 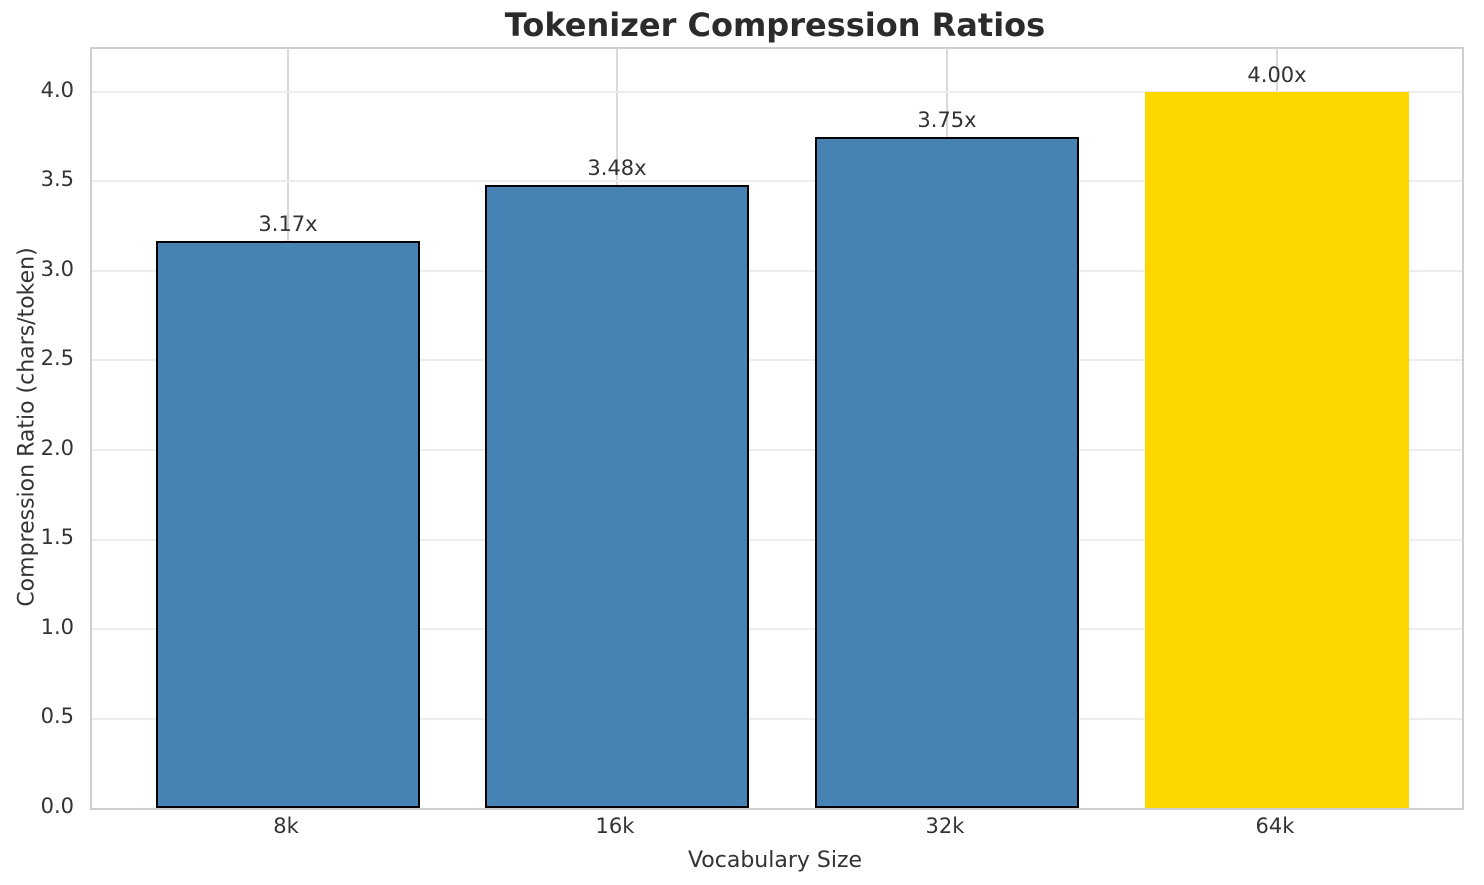 What do you see at coordinates (1275, 826) in the screenshot?
I see `x-tick-label: 64k` at bounding box center [1275, 826].